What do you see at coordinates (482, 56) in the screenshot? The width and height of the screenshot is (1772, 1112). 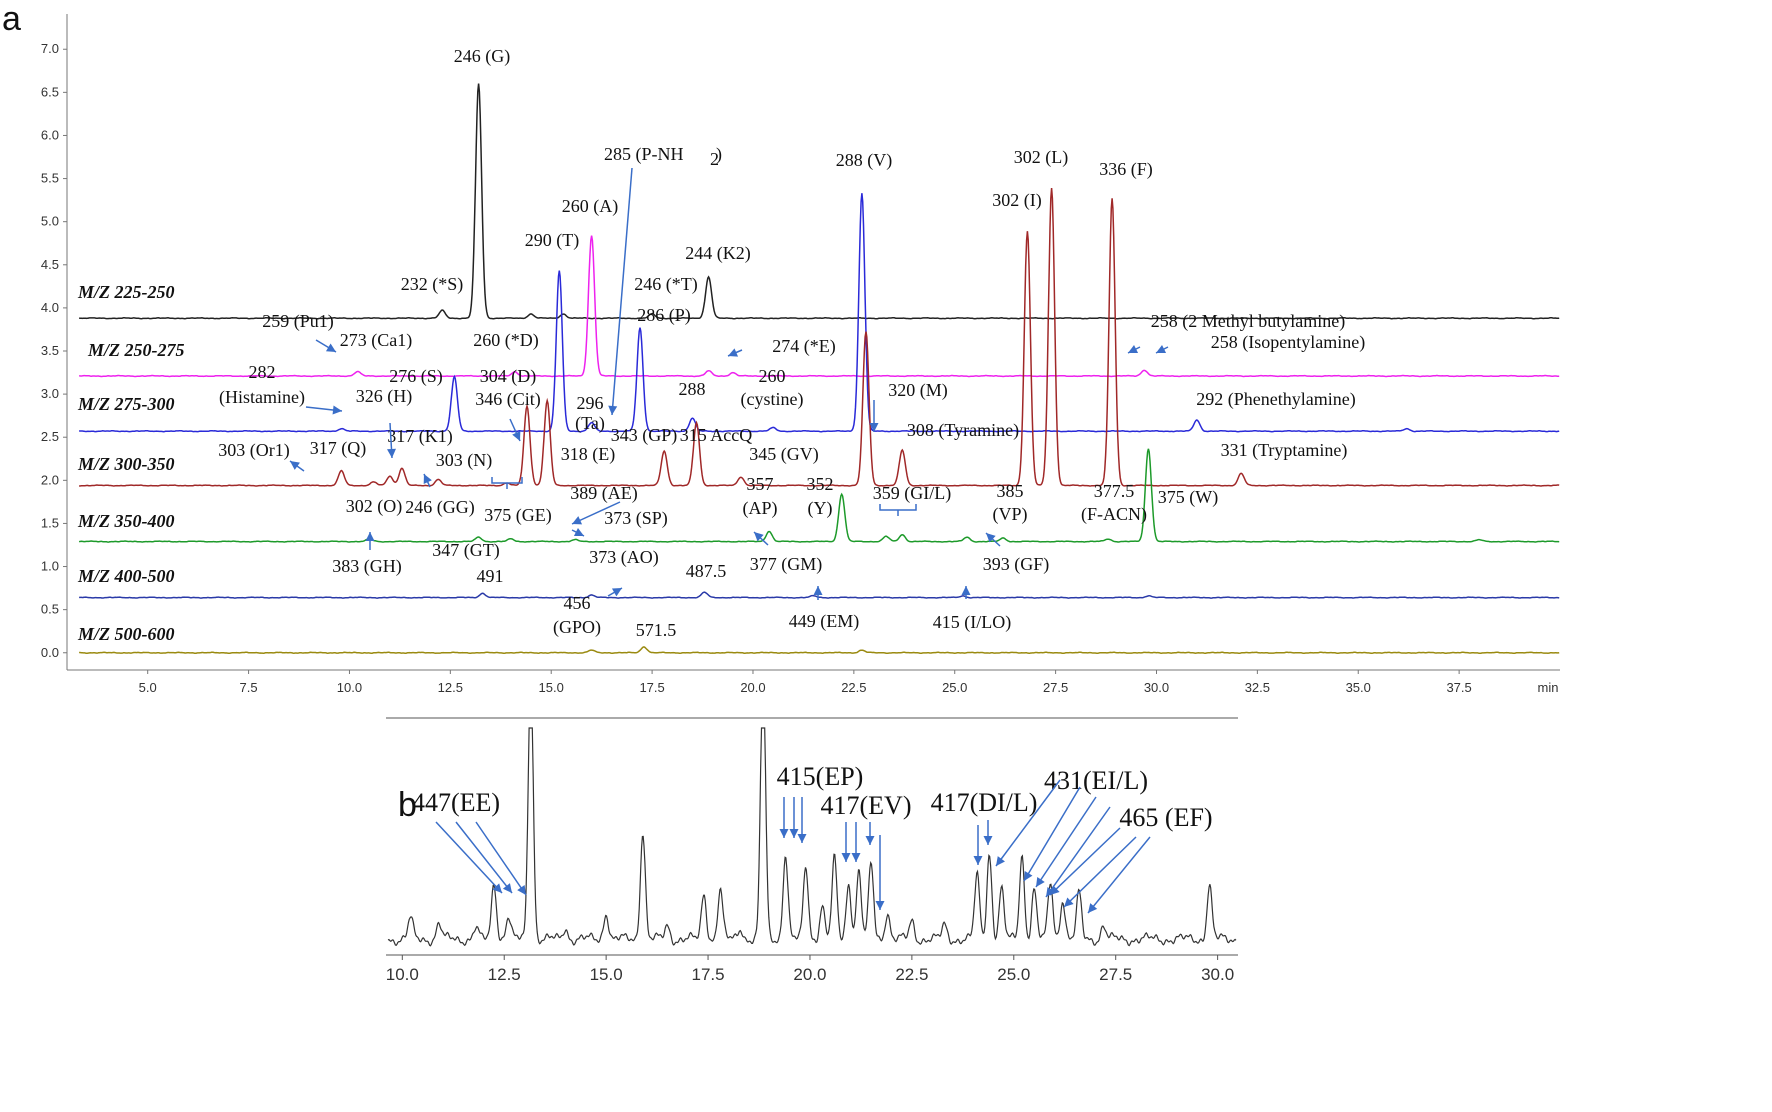 I see `peak-label: 246 (G)` at bounding box center [482, 56].